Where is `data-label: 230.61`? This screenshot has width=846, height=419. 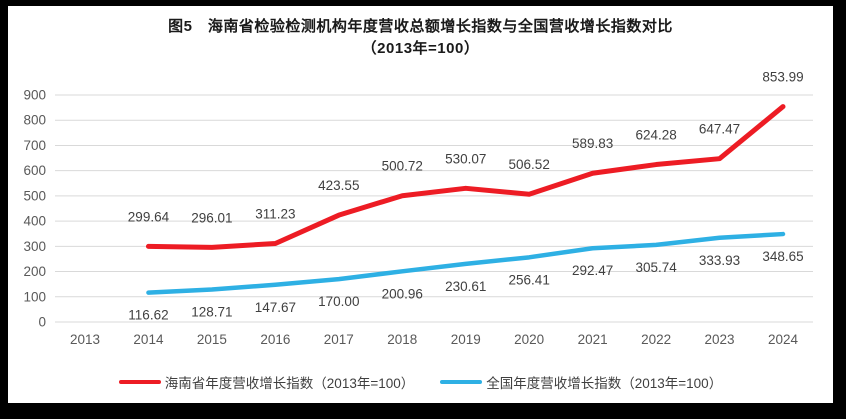 data-label: 230.61 is located at coordinates (465, 286).